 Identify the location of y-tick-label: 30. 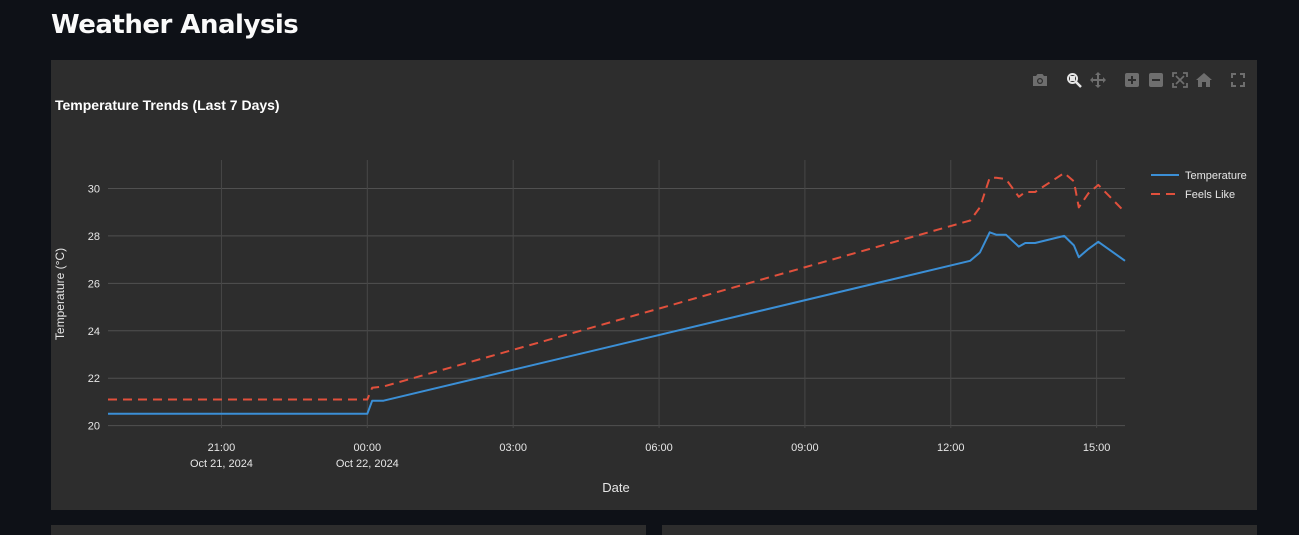
(94, 189).